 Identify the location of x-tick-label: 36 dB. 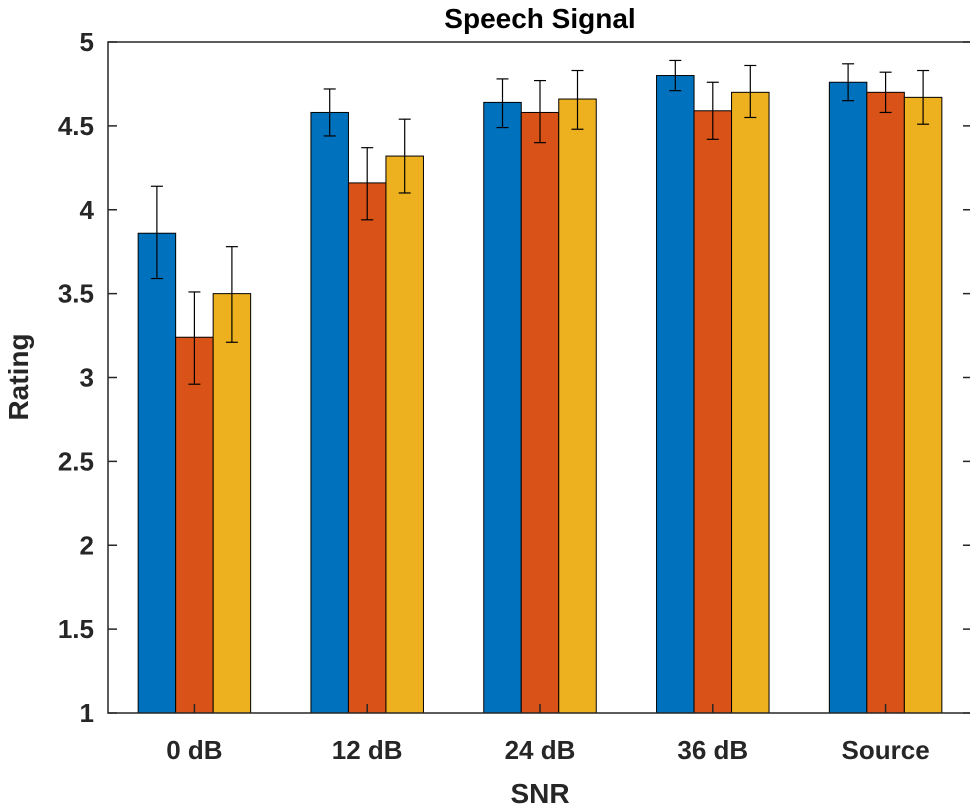
(712, 750).